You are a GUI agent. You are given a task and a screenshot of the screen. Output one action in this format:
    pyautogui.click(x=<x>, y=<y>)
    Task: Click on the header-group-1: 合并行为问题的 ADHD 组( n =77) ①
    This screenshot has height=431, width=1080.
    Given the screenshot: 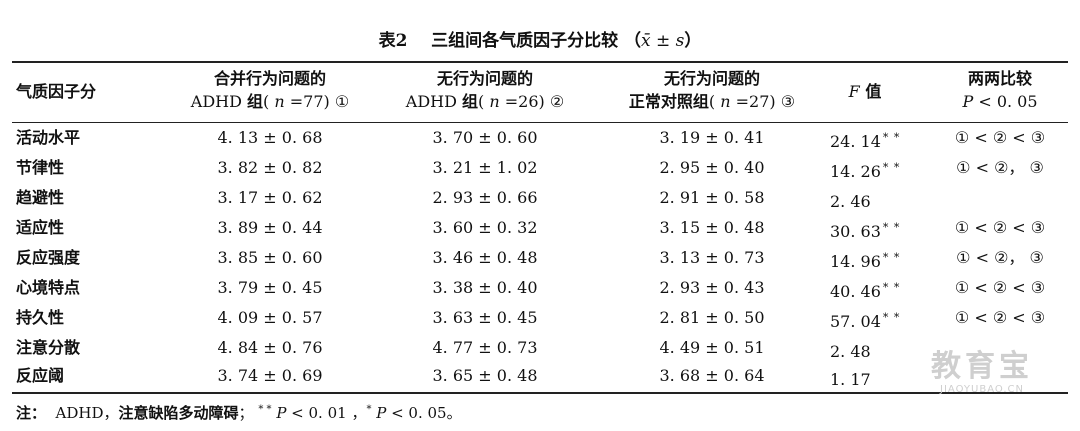 What is the action you would take?
    pyautogui.click(x=270, y=93)
    